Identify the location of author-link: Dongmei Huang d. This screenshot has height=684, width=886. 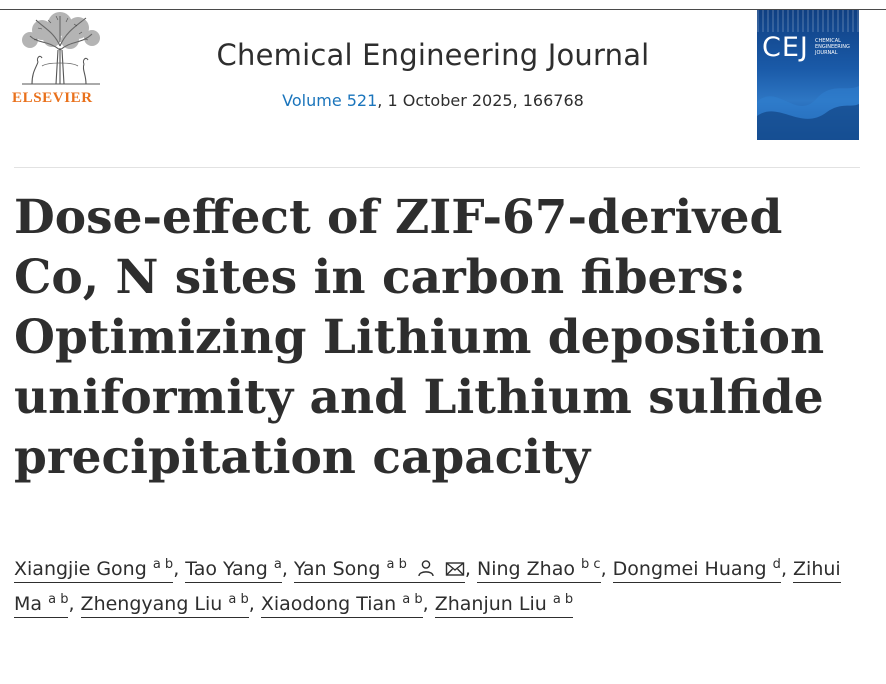
(696, 570).